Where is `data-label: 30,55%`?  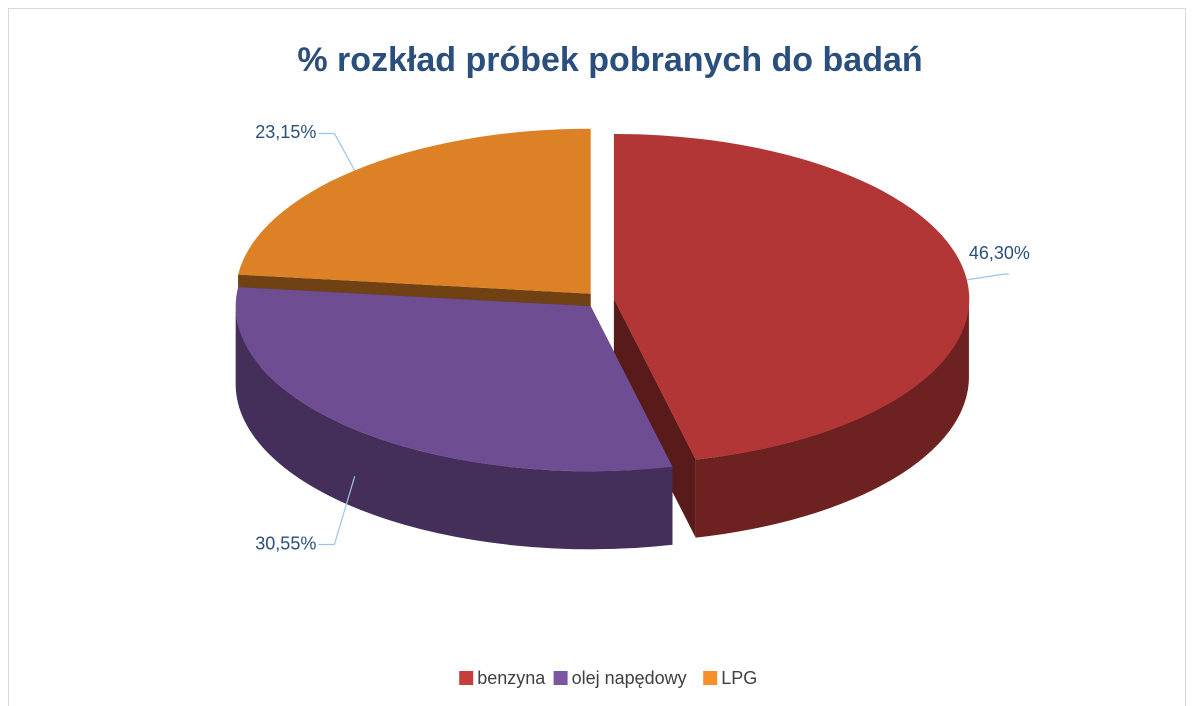
data-label: 30,55% is located at coordinates (285, 543).